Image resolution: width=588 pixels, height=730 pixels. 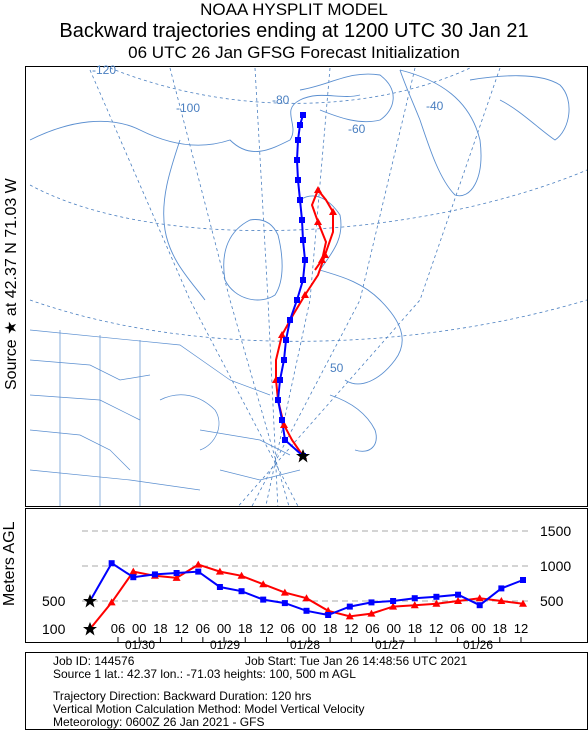 What do you see at coordinates (555, 531) in the screenshot?
I see `y-tick-right: 1500` at bounding box center [555, 531].